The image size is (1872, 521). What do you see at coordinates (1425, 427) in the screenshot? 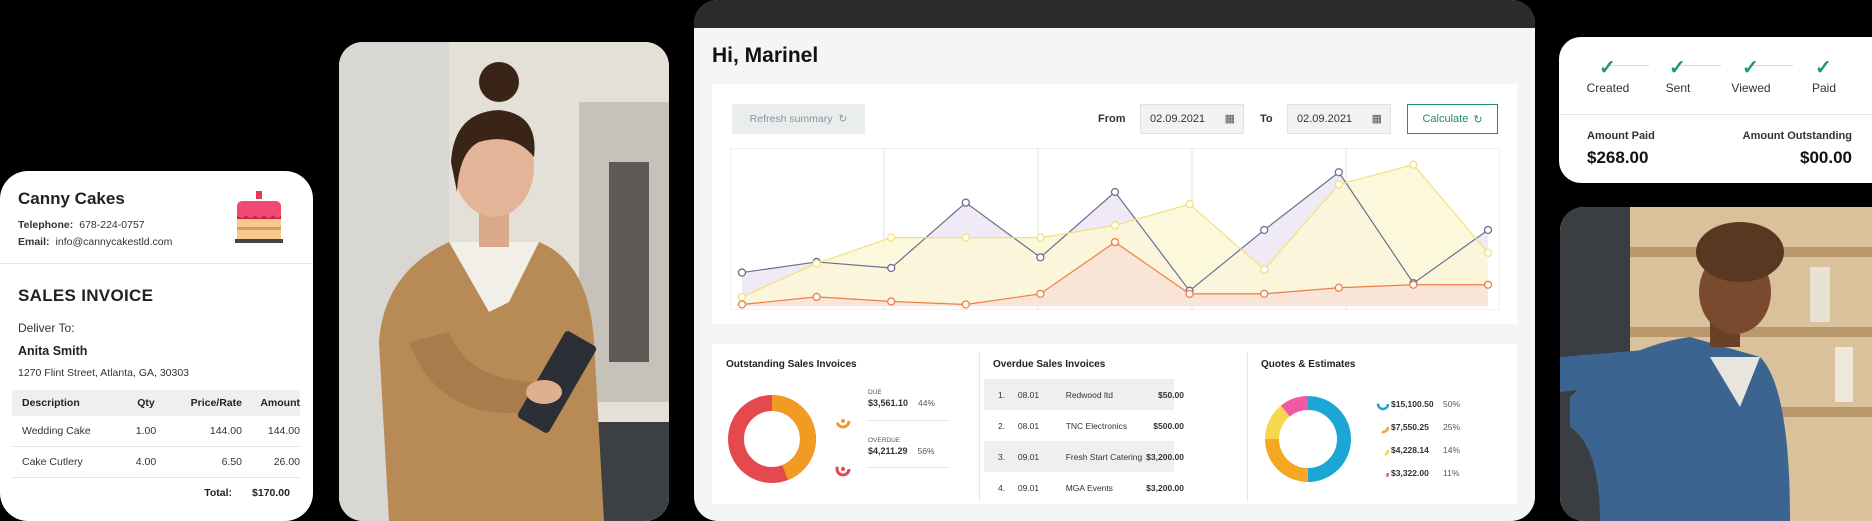
I see `list-item: $7,550.25 25%` at bounding box center [1425, 427].